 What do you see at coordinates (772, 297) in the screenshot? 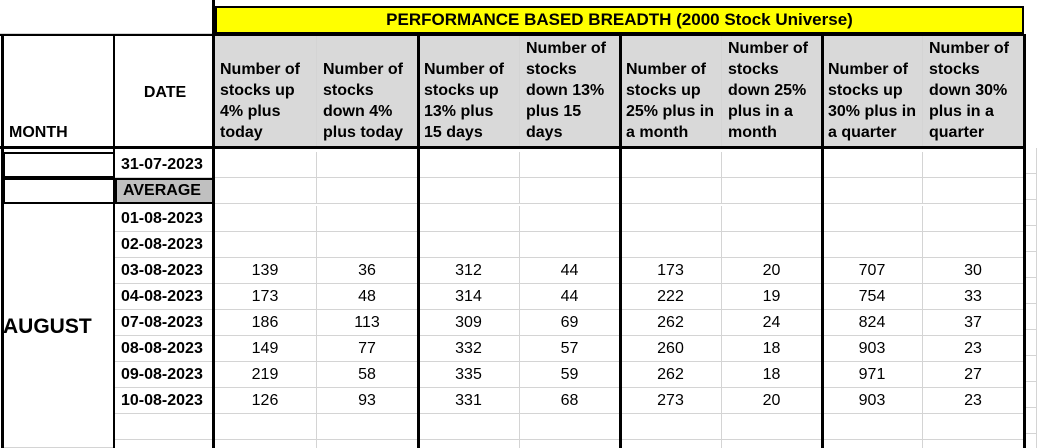
I see `value-cell: 19` at bounding box center [772, 297].